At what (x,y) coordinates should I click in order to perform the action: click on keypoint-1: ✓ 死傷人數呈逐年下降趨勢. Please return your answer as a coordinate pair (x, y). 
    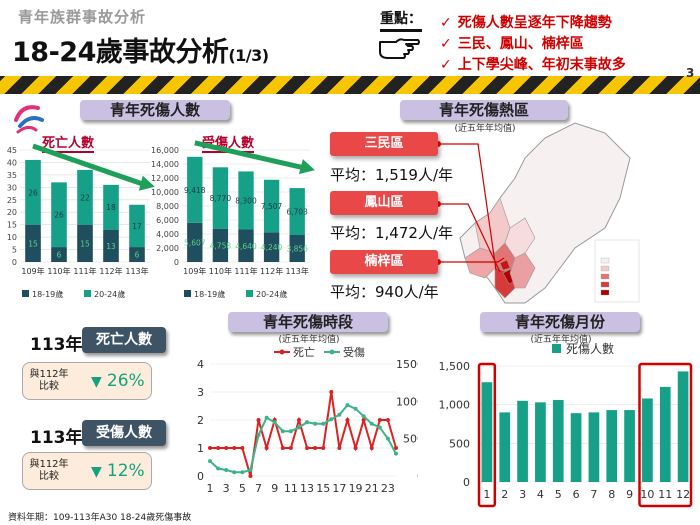
    Looking at the image, I should click on (526, 23).